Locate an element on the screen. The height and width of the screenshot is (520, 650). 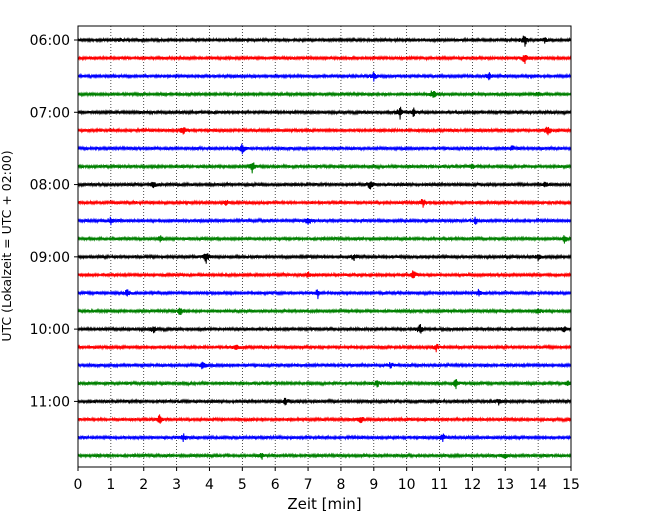
x-tick-label: 12 is located at coordinates (472, 485).